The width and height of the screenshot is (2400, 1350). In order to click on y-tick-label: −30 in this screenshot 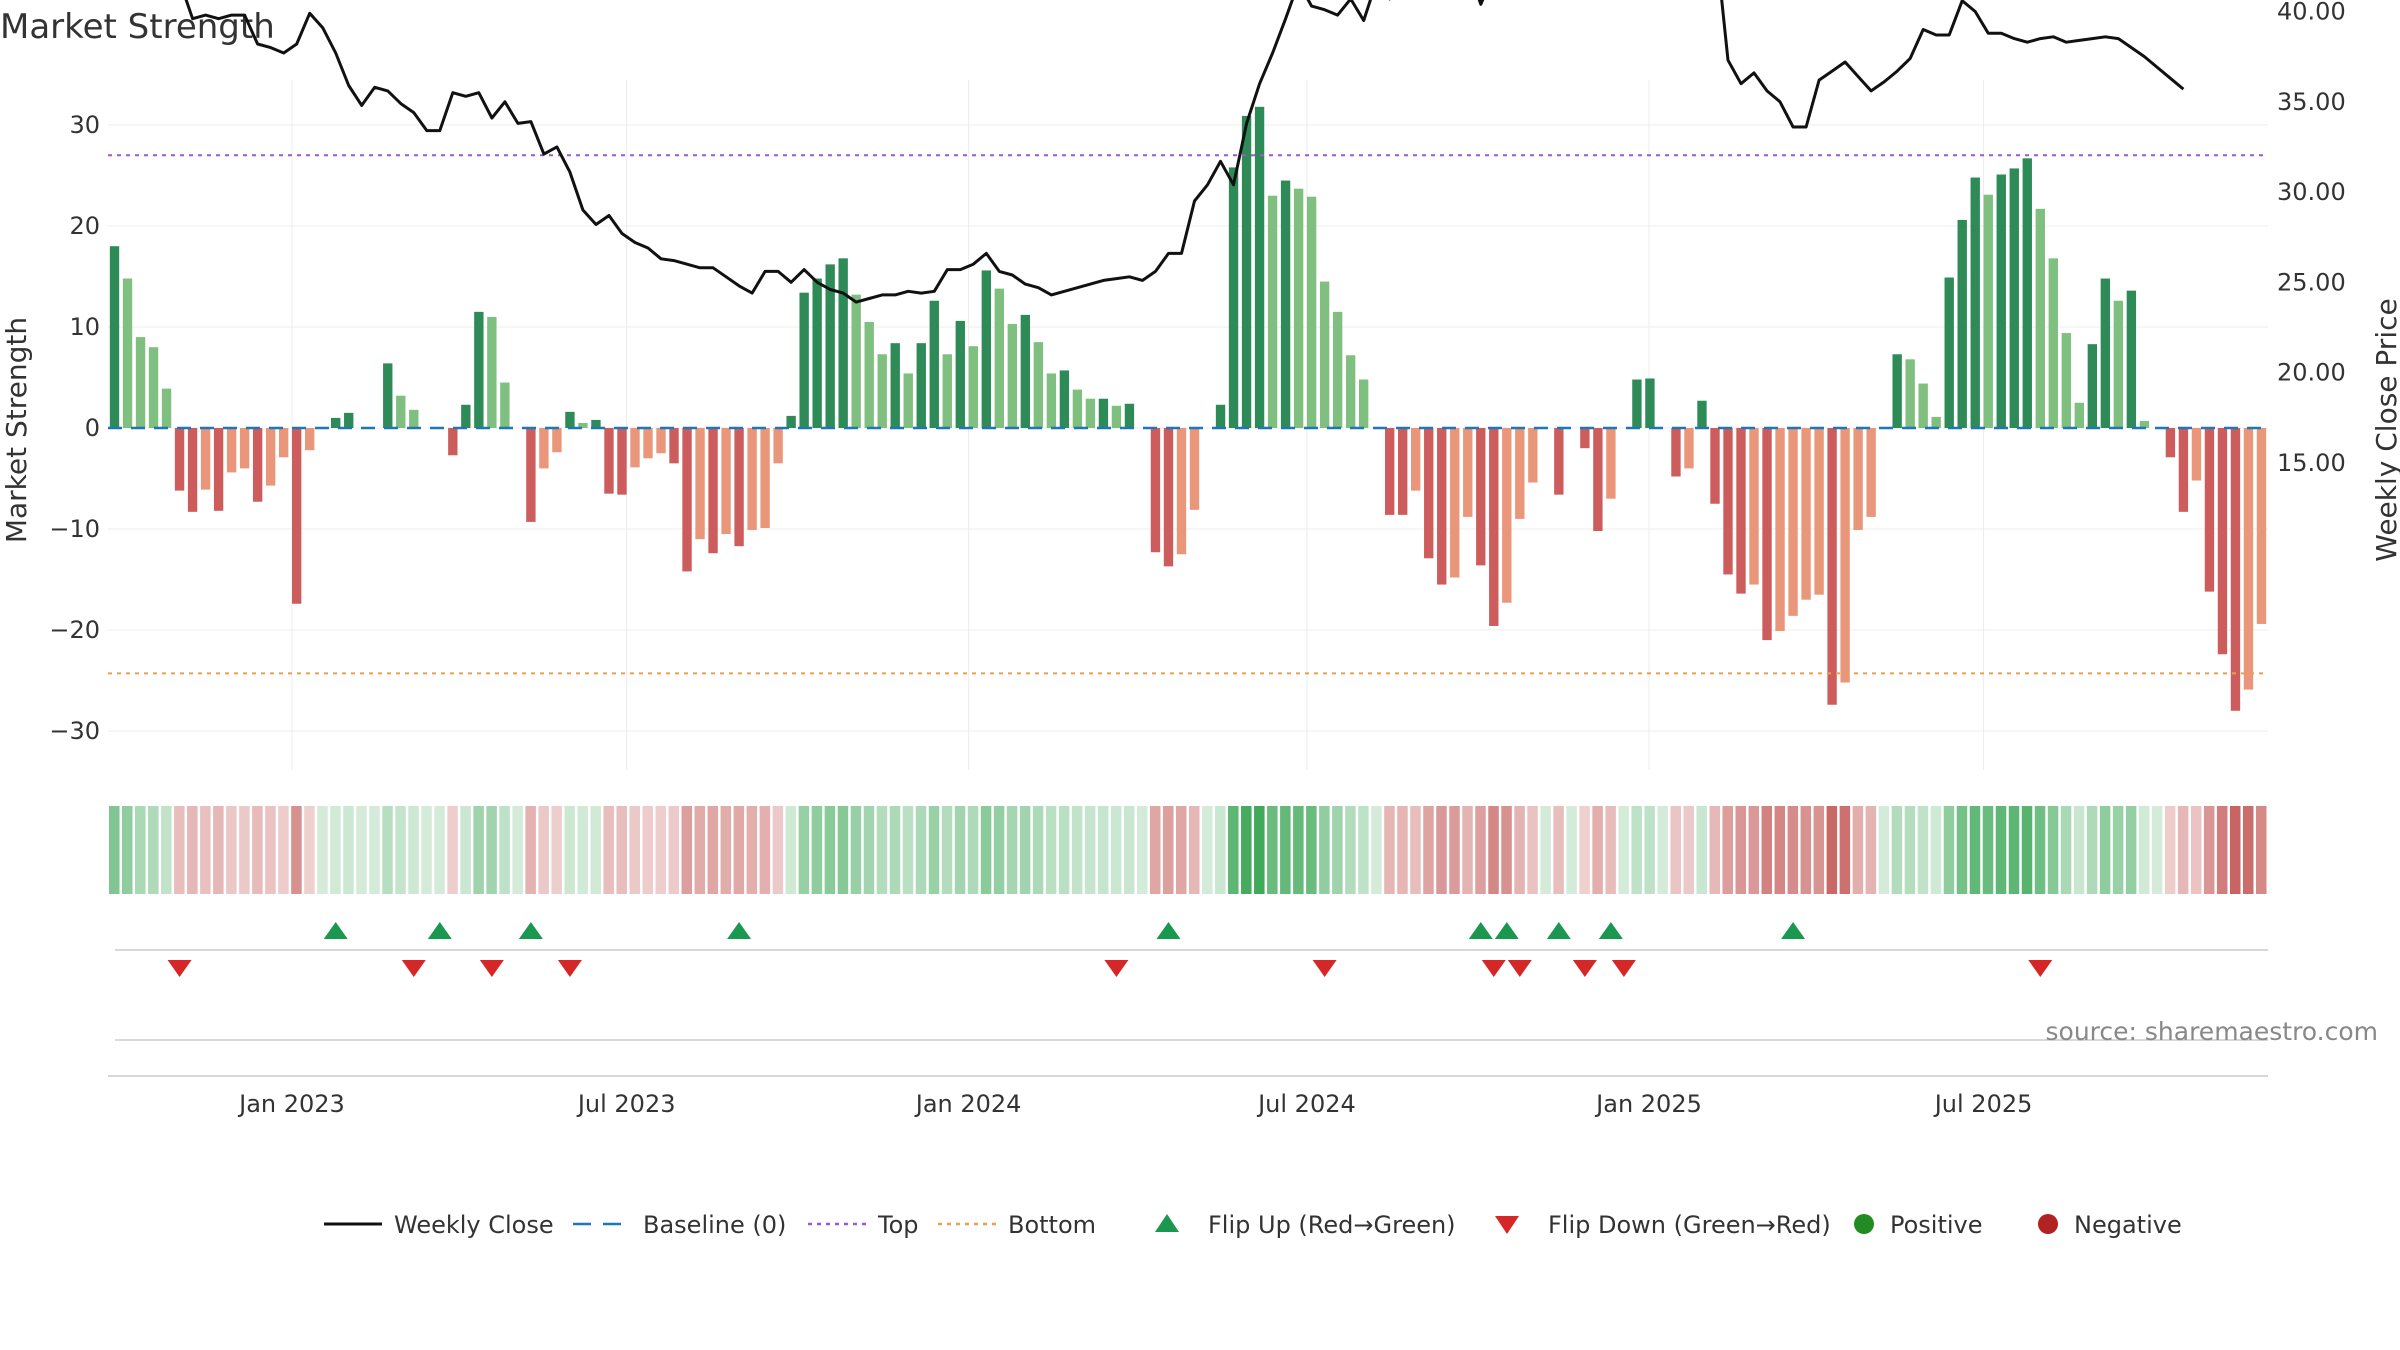, I will do `click(74, 731)`.